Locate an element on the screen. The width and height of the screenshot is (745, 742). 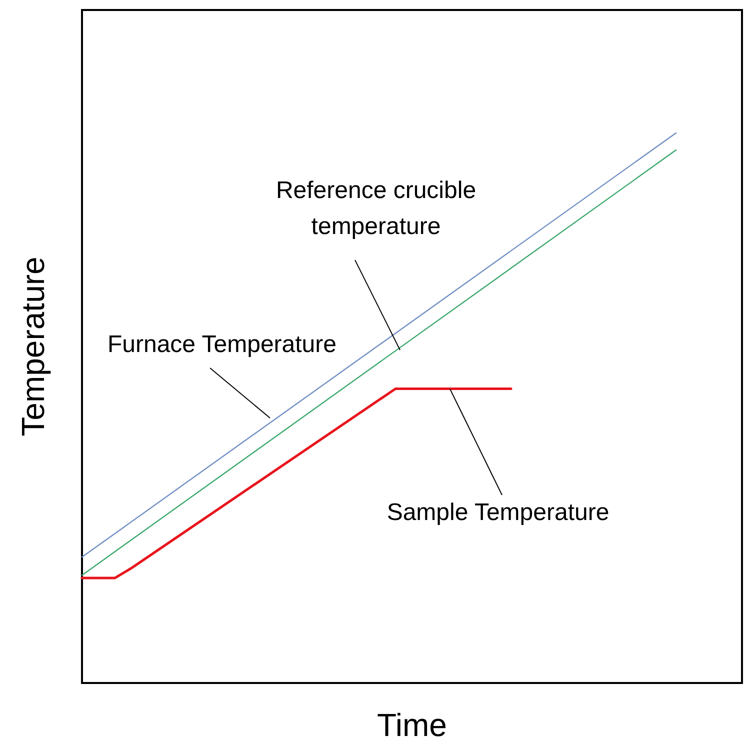
y-axis-title: Temperature is located at coordinates (33, 346).